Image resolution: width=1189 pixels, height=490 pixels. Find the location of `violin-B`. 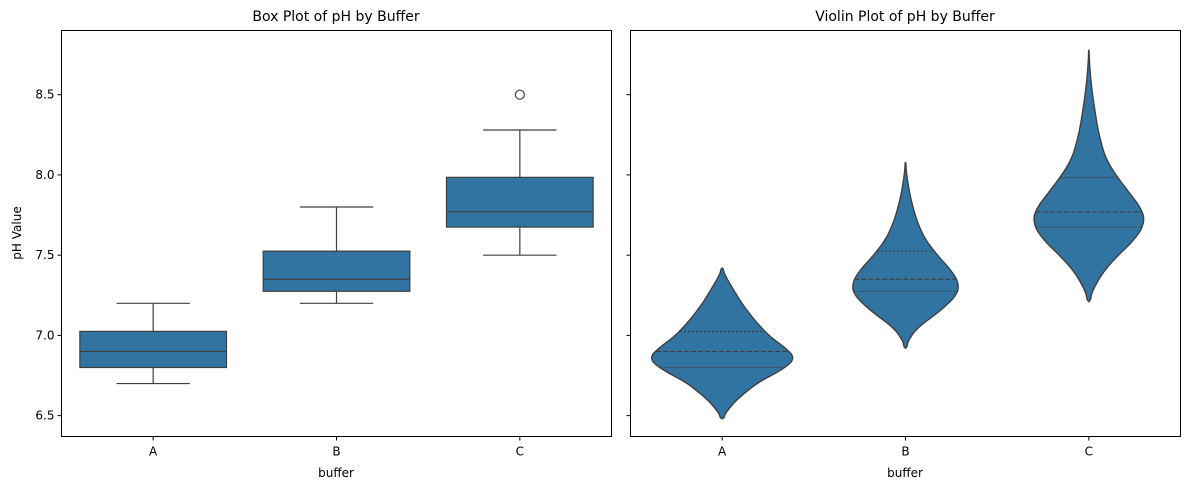

violin-B is located at coordinates (905, 255).